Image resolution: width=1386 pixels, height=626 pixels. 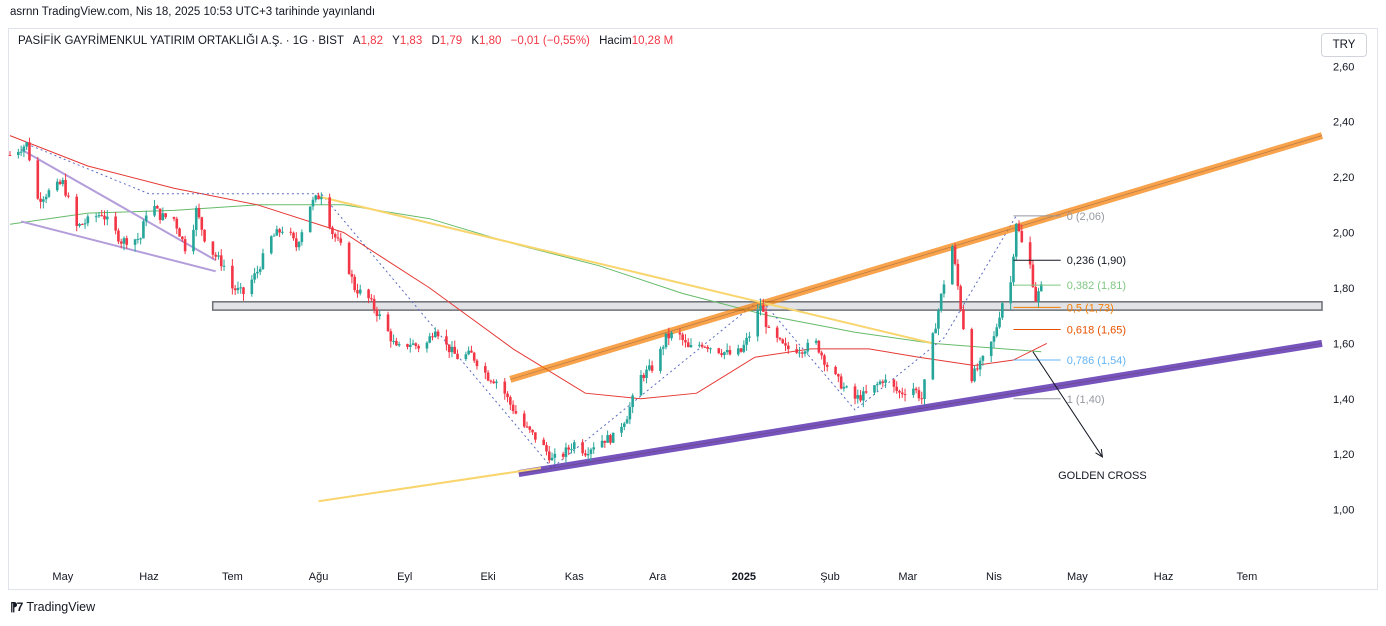 I want to click on golden-cross-arrow, so click(x=1067, y=404).